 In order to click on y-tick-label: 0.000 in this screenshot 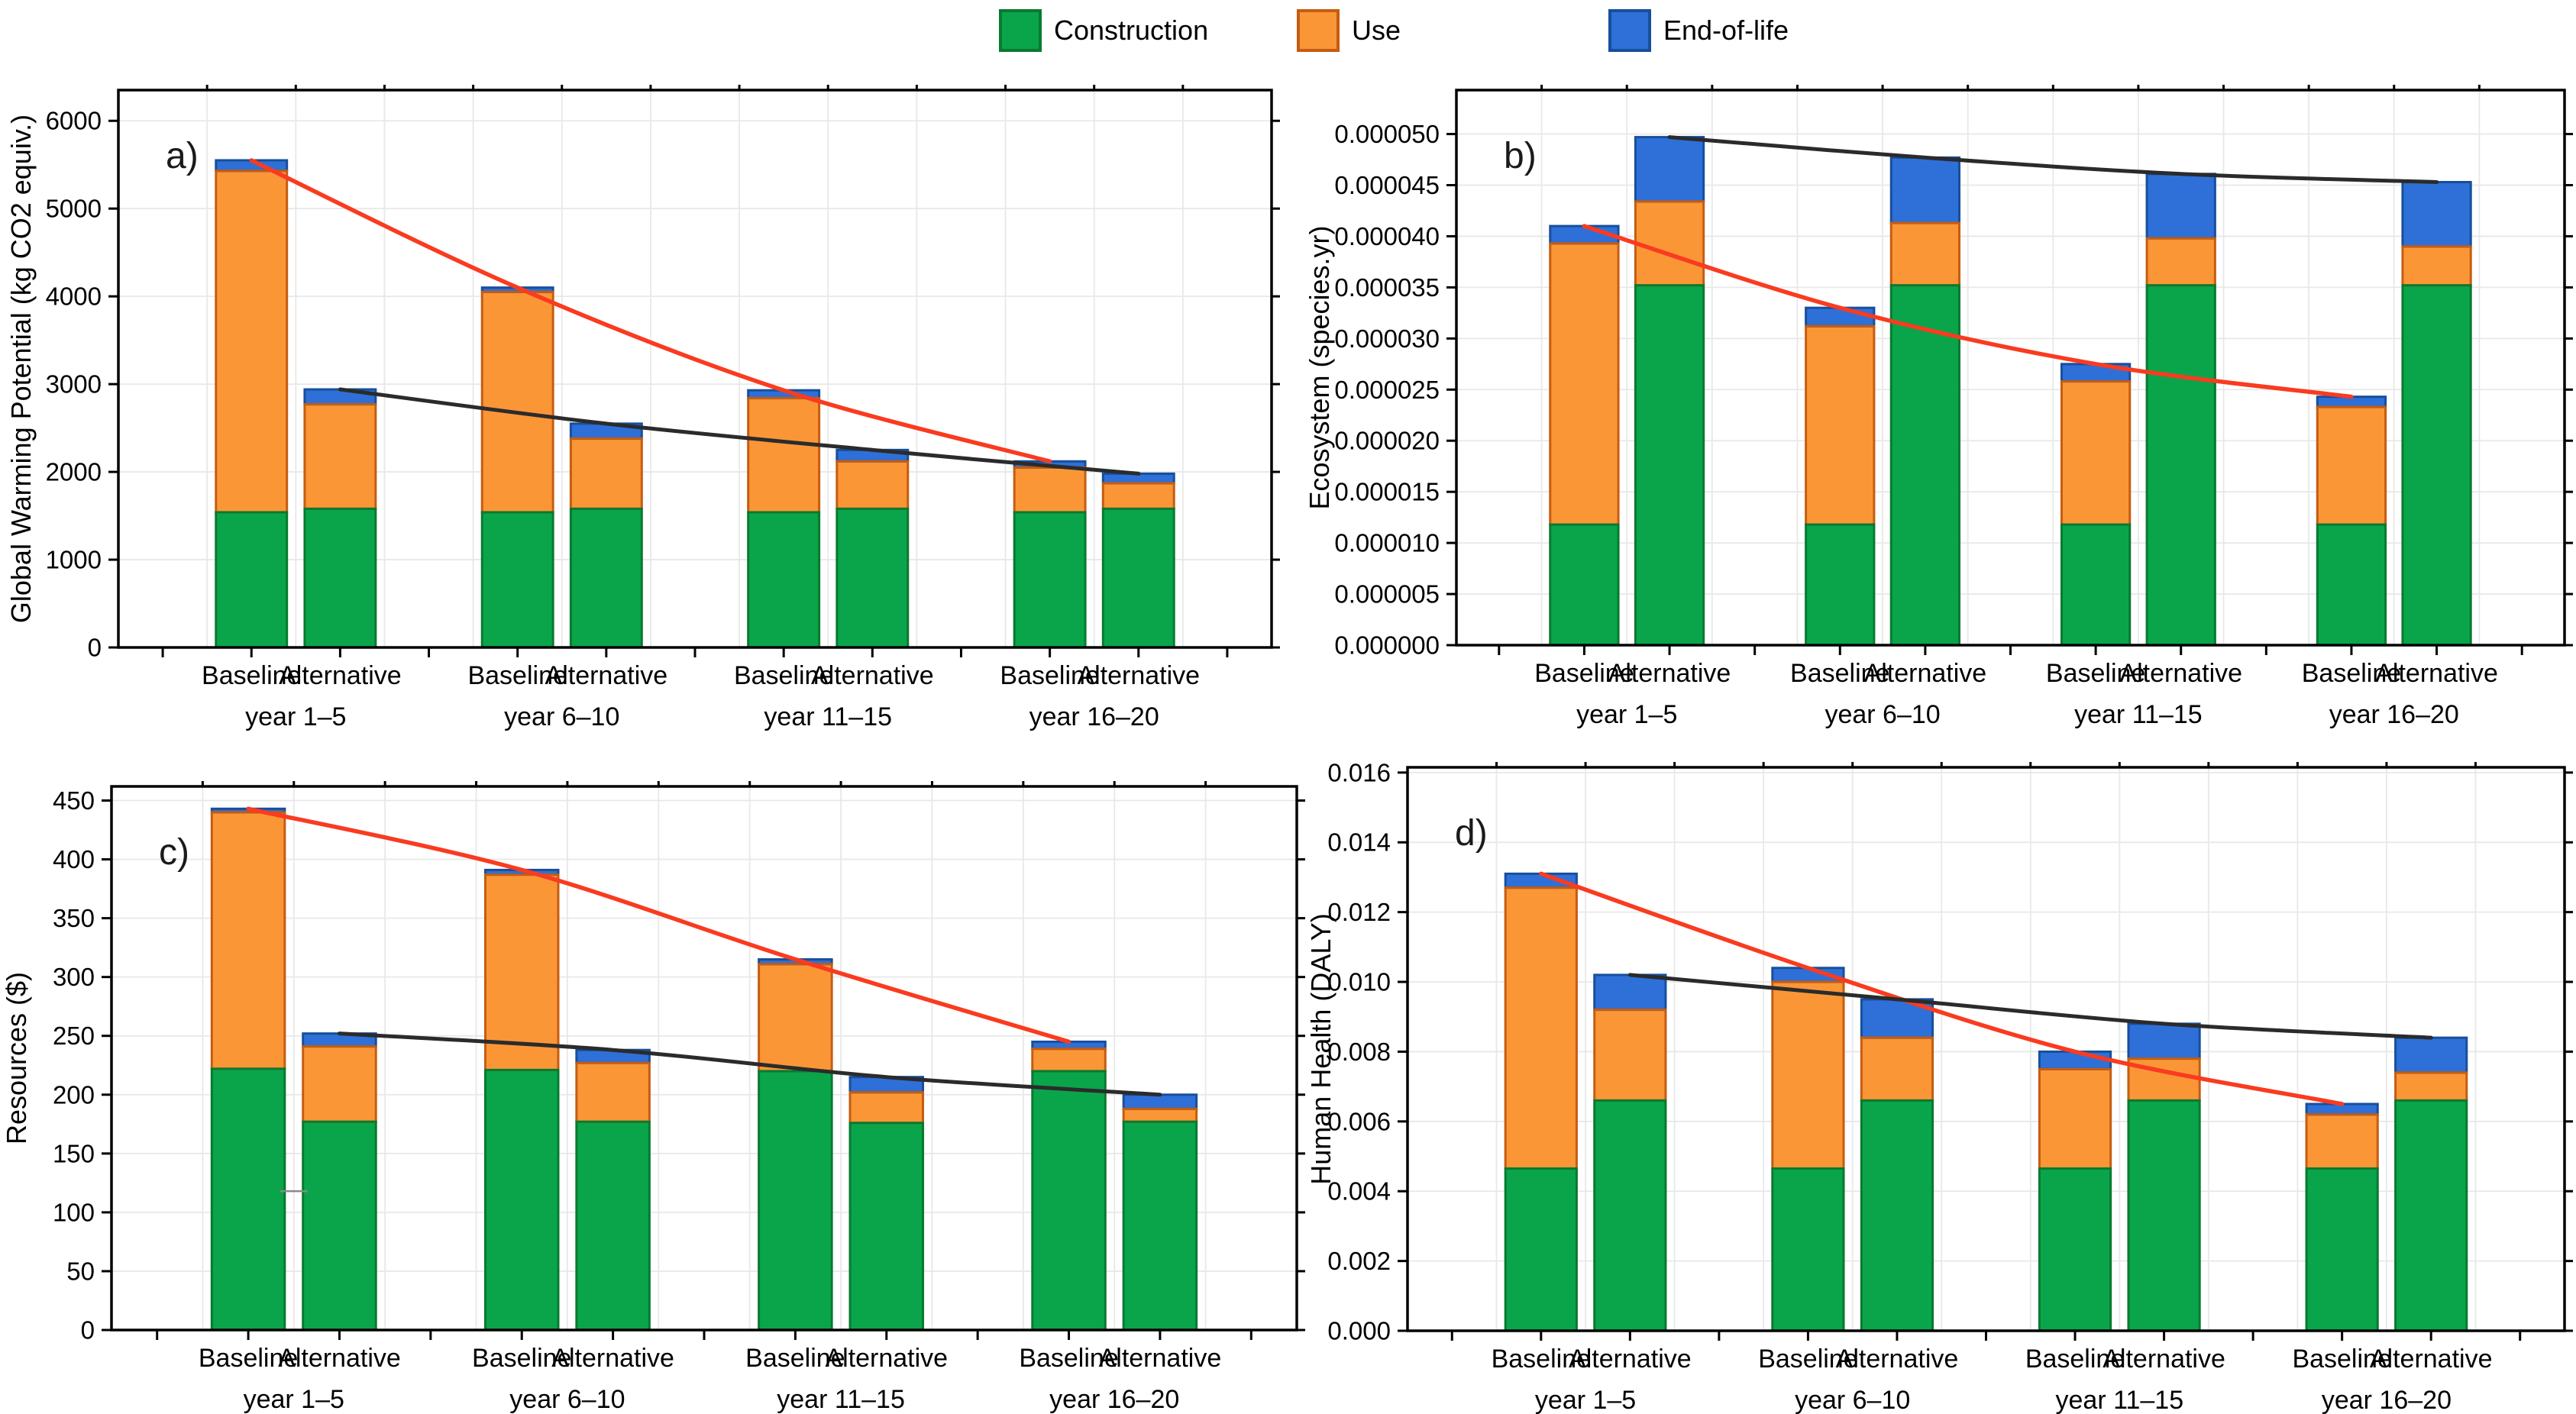, I will do `click(1359, 1331)`.